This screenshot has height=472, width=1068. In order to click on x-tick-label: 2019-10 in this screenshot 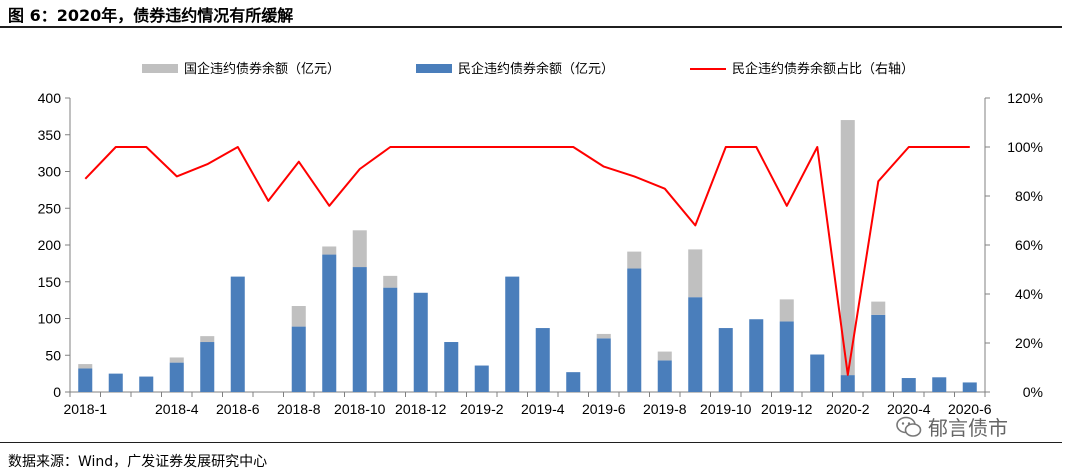, I will do `click(726, 409)`.